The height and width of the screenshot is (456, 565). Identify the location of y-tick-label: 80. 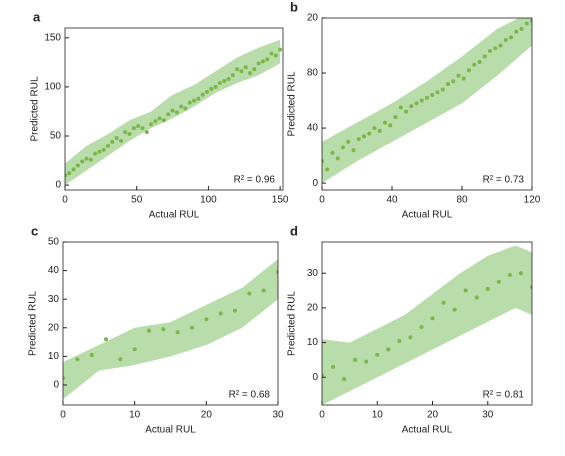
(313, 73).